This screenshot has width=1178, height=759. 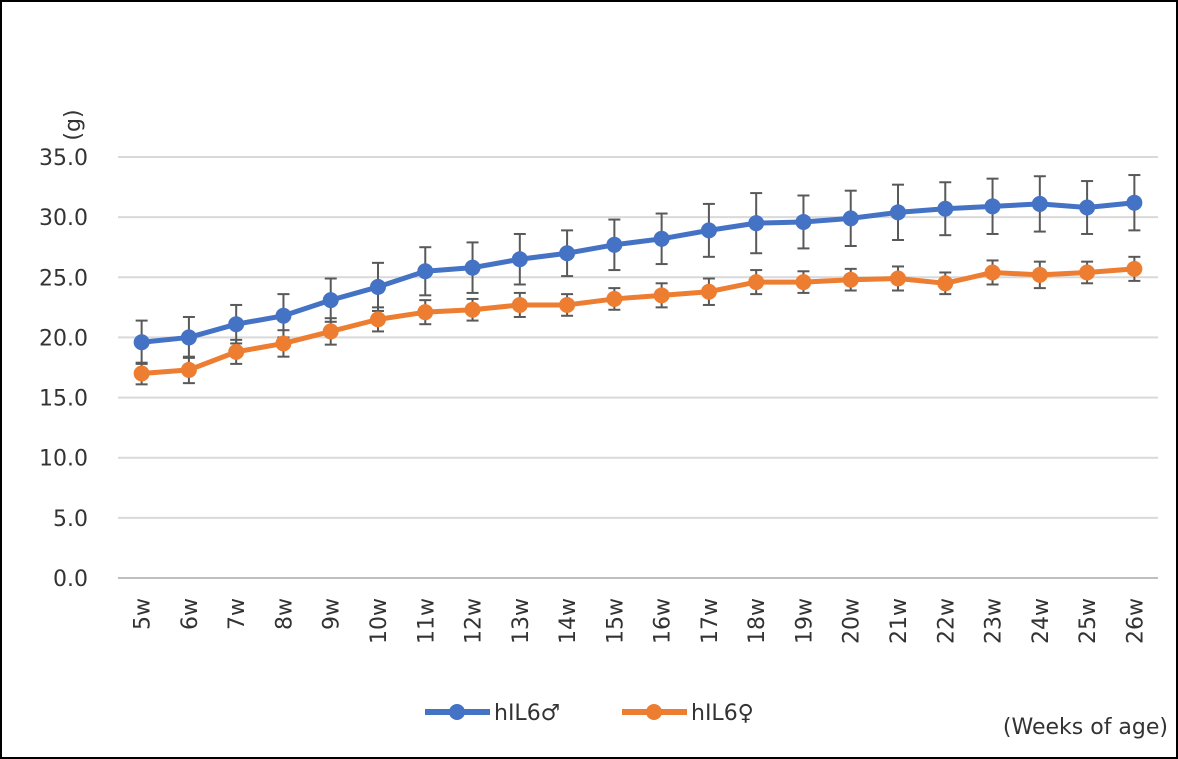 What do you see at coordinates (426, 621) in the screenshot?
I see `x-tick-label: 11w` at bounding box center [426, 621].